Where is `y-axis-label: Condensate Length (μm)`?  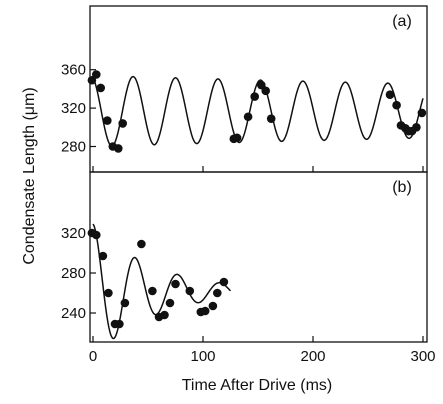
y-axis-label: Condensate Length (μm) is located at coordinates (29, 175).